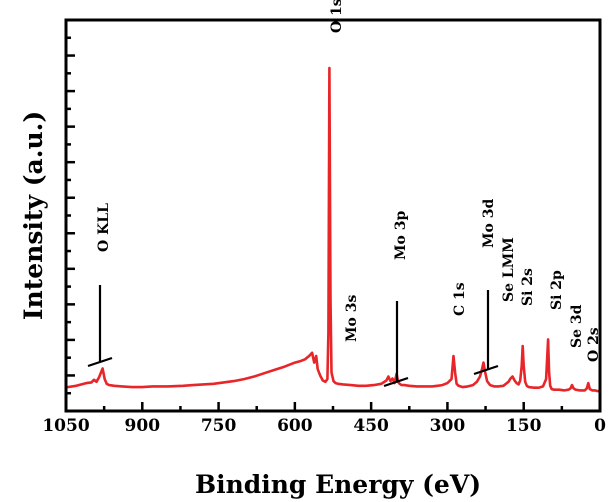 This screenshot has height=502, width=610. I want to click on peak-label: Mo 3s, so click(352, 318).